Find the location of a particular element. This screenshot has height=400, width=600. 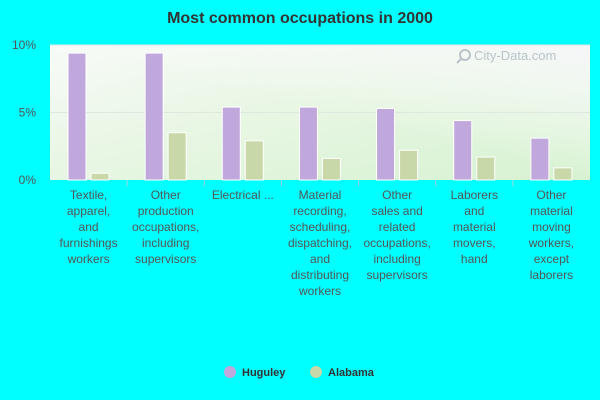

y-tick-label: 5% is located at coordinates (28, 113).